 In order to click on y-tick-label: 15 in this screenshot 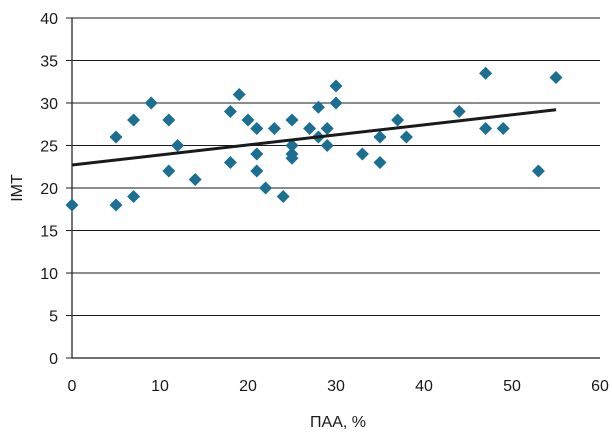, I will do `click(49, 232)`.